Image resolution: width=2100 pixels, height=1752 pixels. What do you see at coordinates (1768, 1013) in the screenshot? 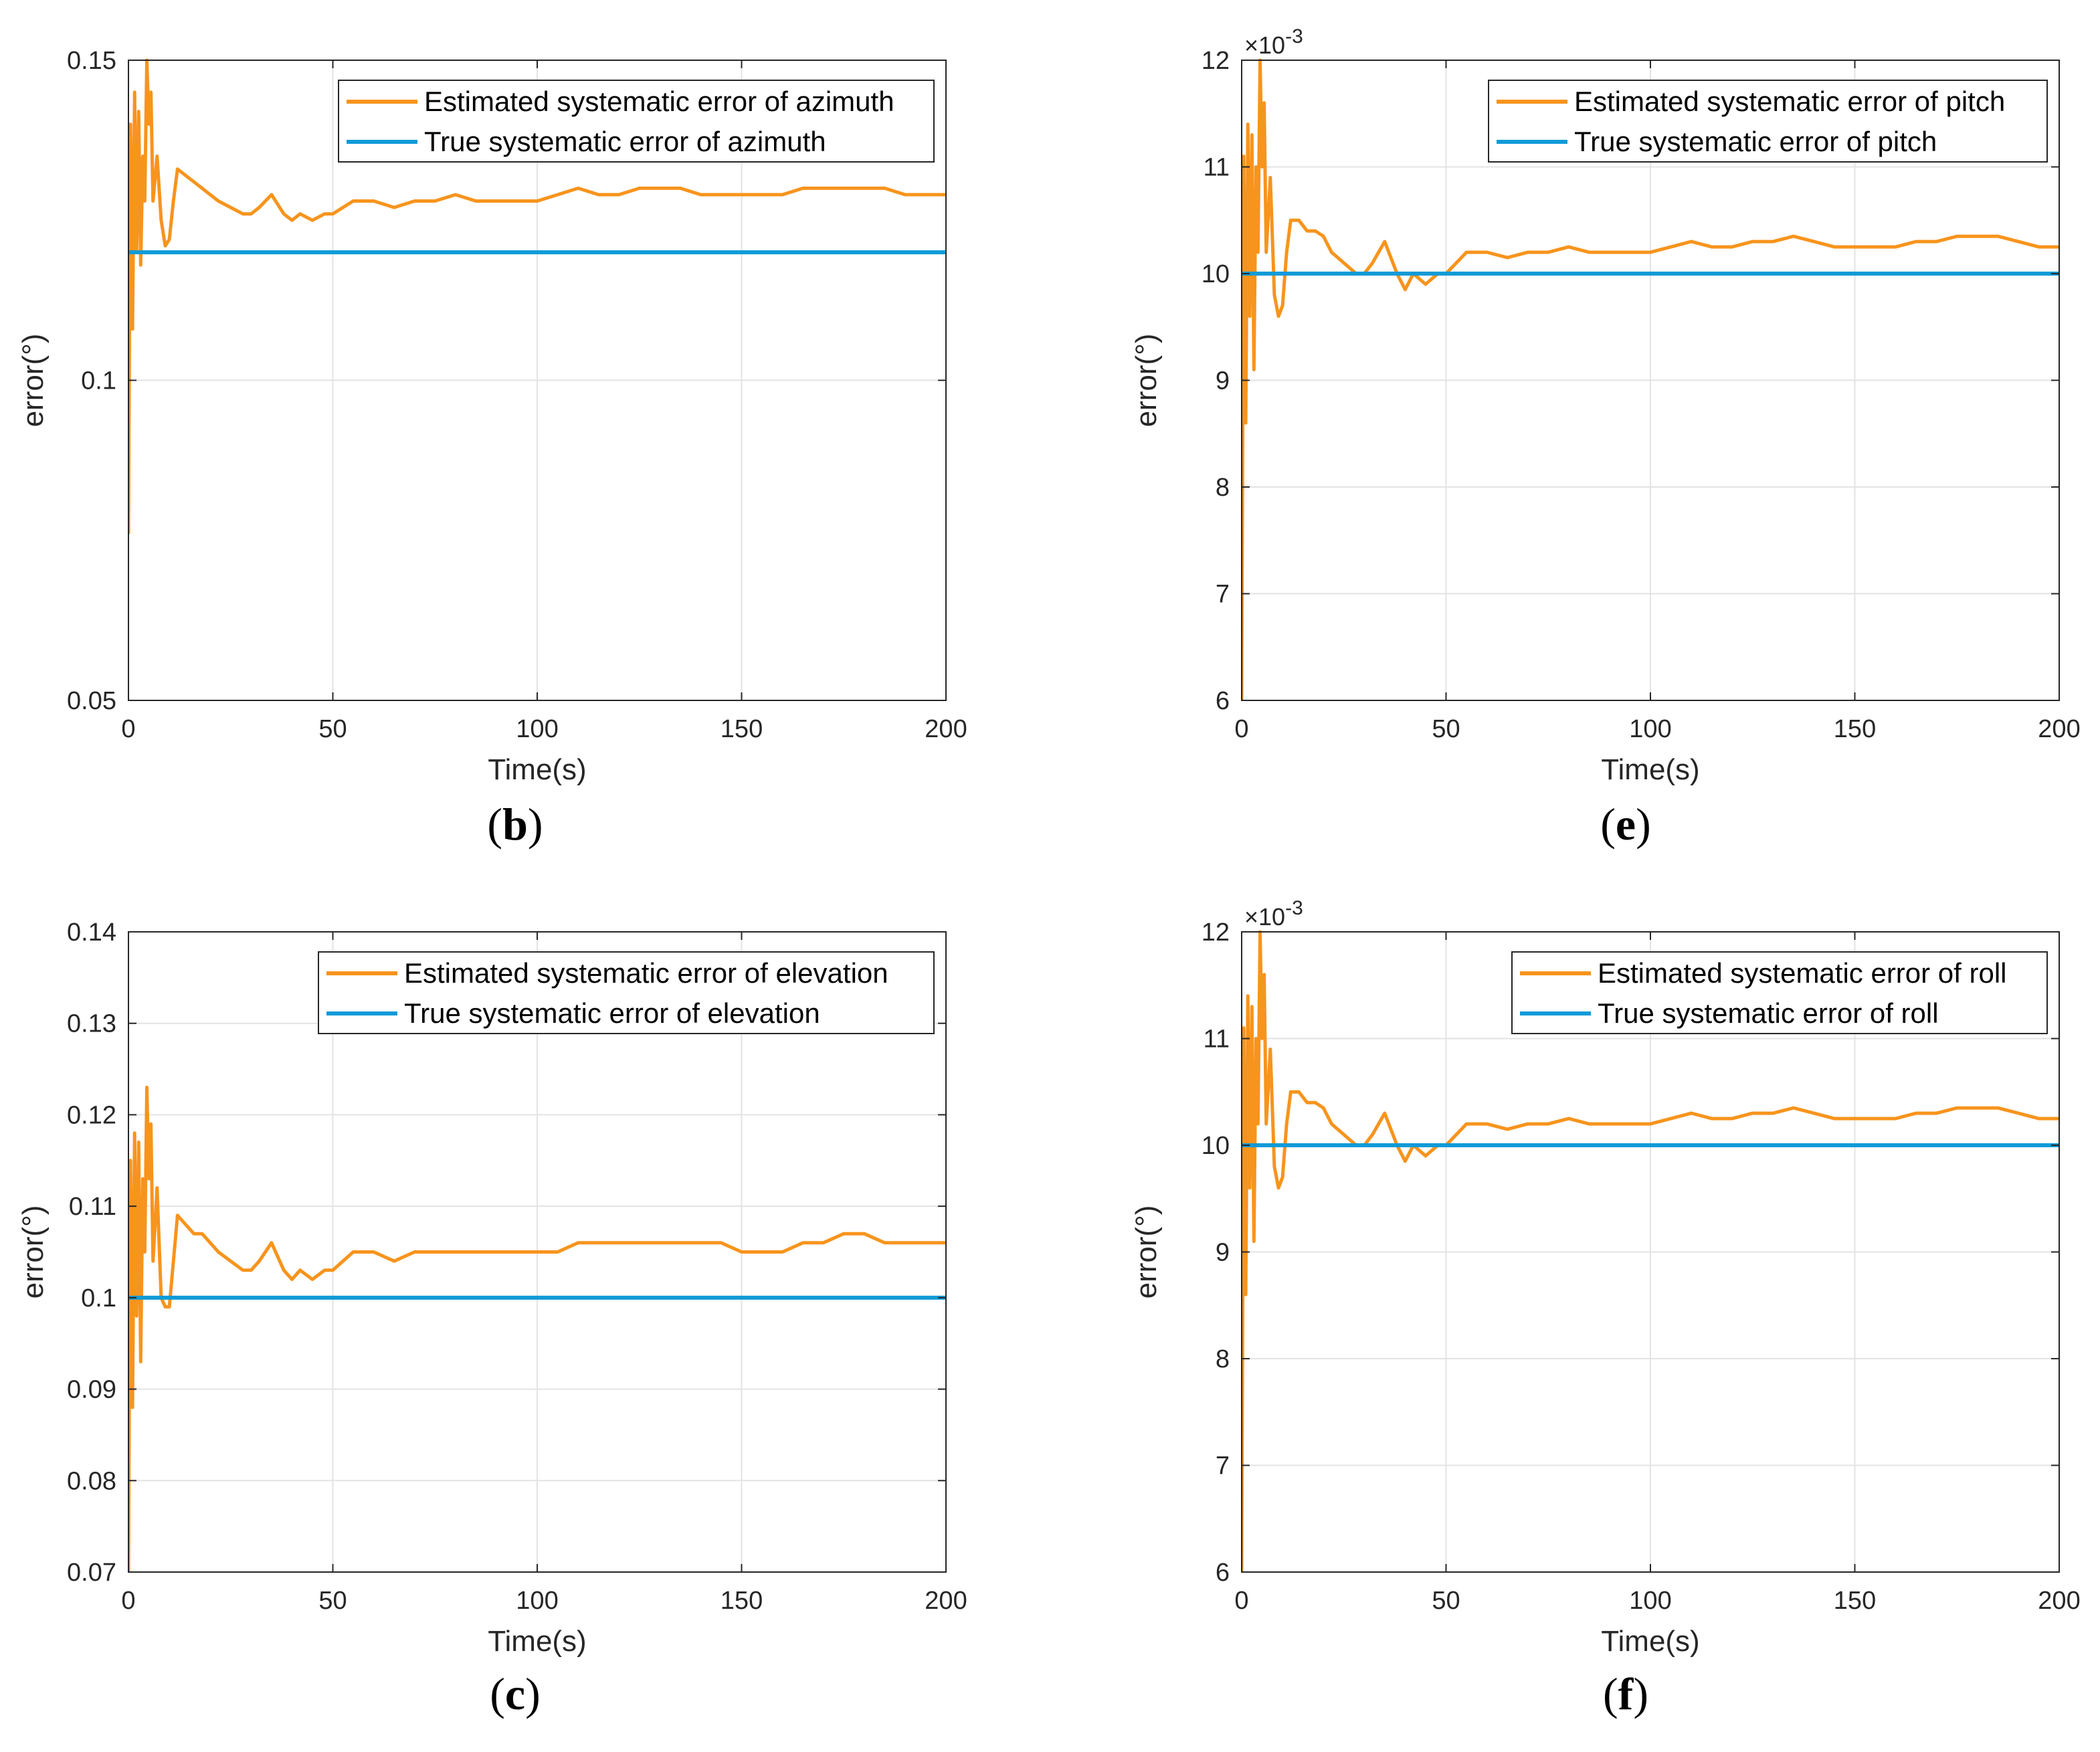
I see `legend-entry: True systematic error of roll` at bounding box center [1768, 1013].